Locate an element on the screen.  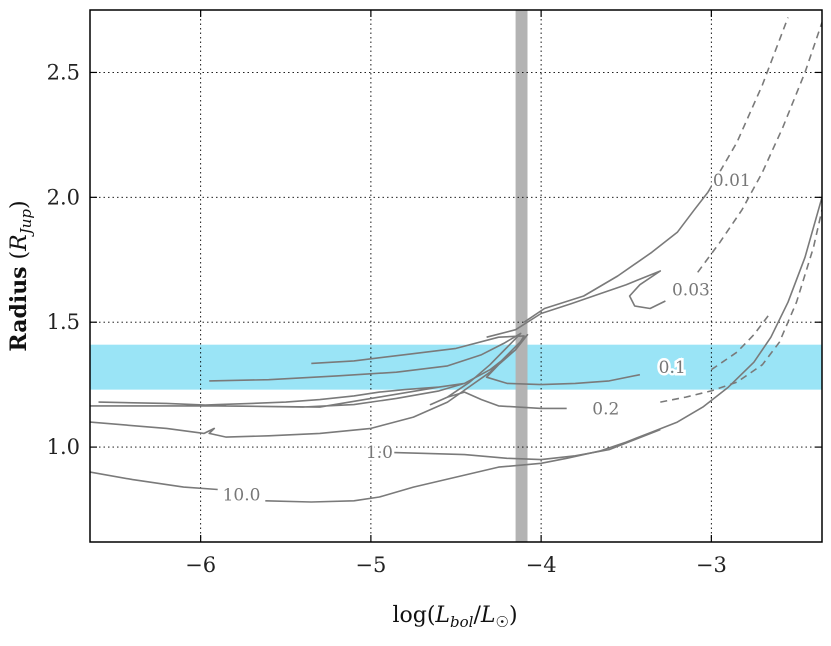
y-axis-label: Radius (RJup) is located at coordinates (20, 275).